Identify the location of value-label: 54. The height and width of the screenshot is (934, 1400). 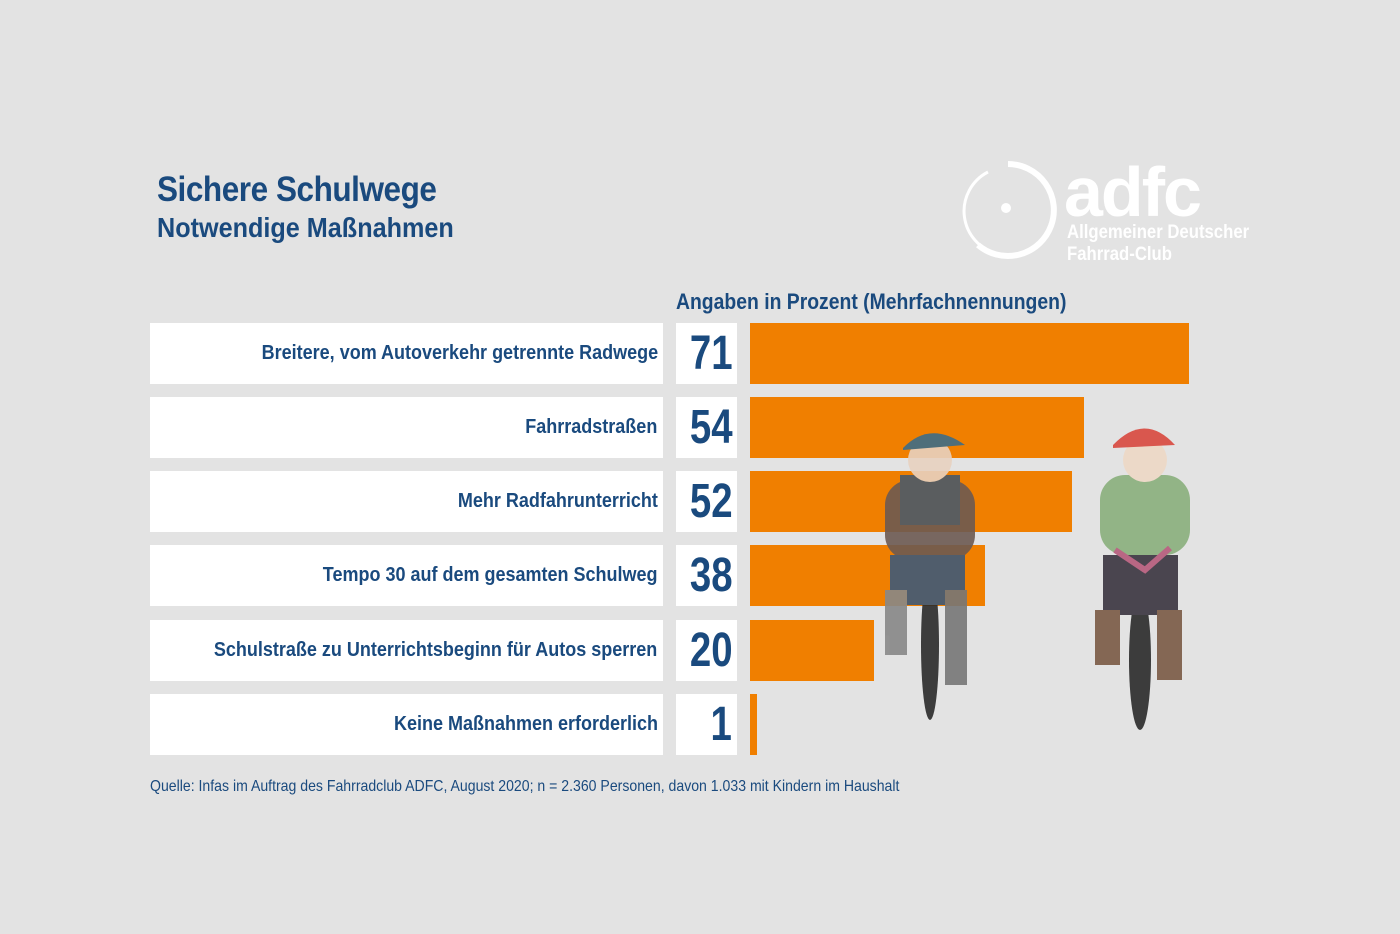
(711, 427).